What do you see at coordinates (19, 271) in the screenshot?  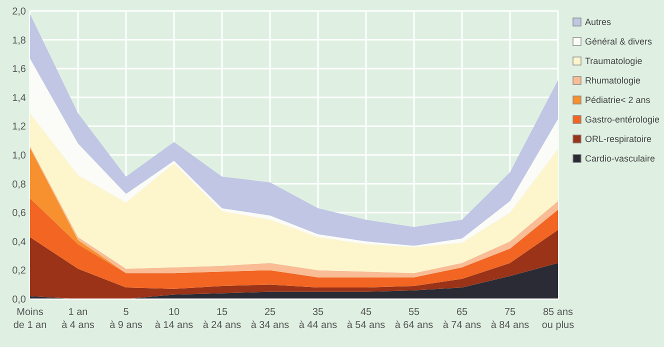 I see `y-tick-label: 0,2` at bounding box center [19, 271].